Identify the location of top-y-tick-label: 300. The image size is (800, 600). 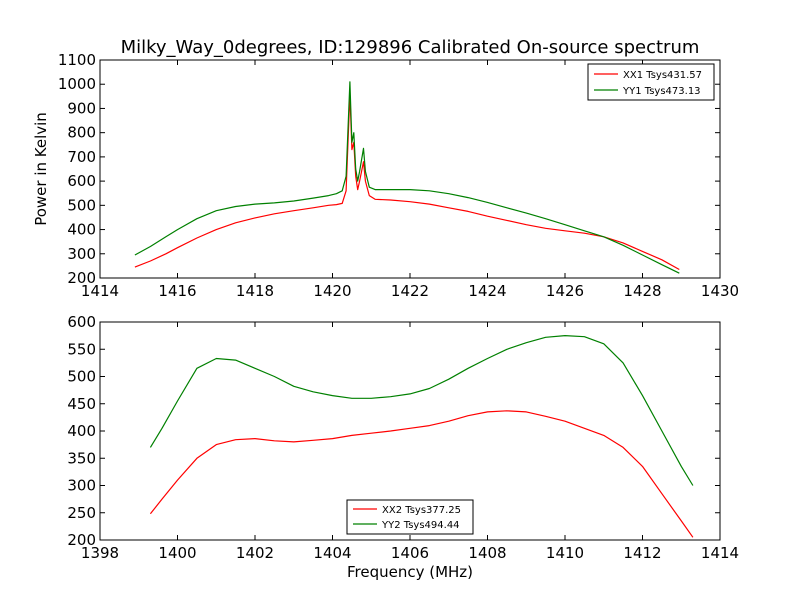
(81, 254).